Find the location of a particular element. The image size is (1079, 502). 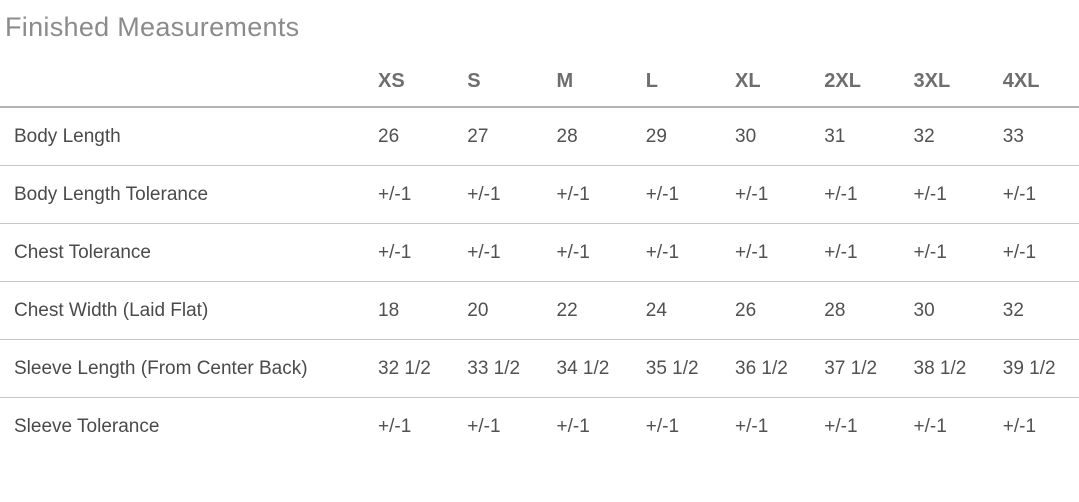

cell-value: 36 1/2 is located at coordinates (767, 368).